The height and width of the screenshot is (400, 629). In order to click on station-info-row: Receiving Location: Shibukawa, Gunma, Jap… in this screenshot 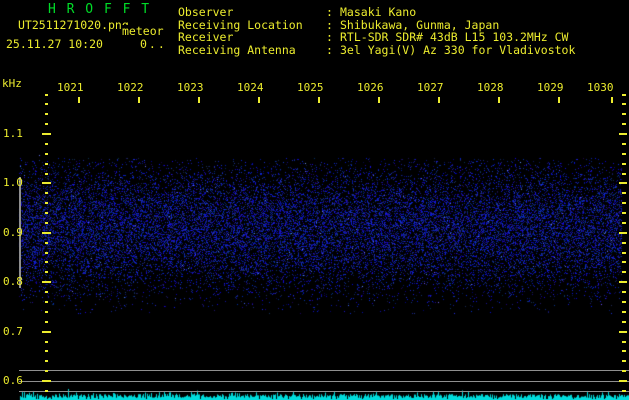, I will do `click(403, 24)`.